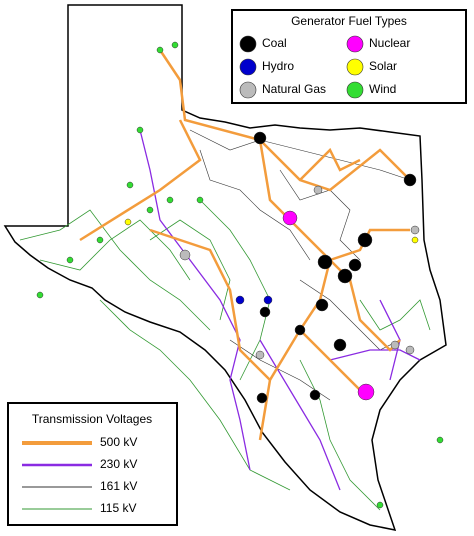  Describe the element at coordinates (383, 66) in the screenshot. I see `fuel-label: Solar` at that location.